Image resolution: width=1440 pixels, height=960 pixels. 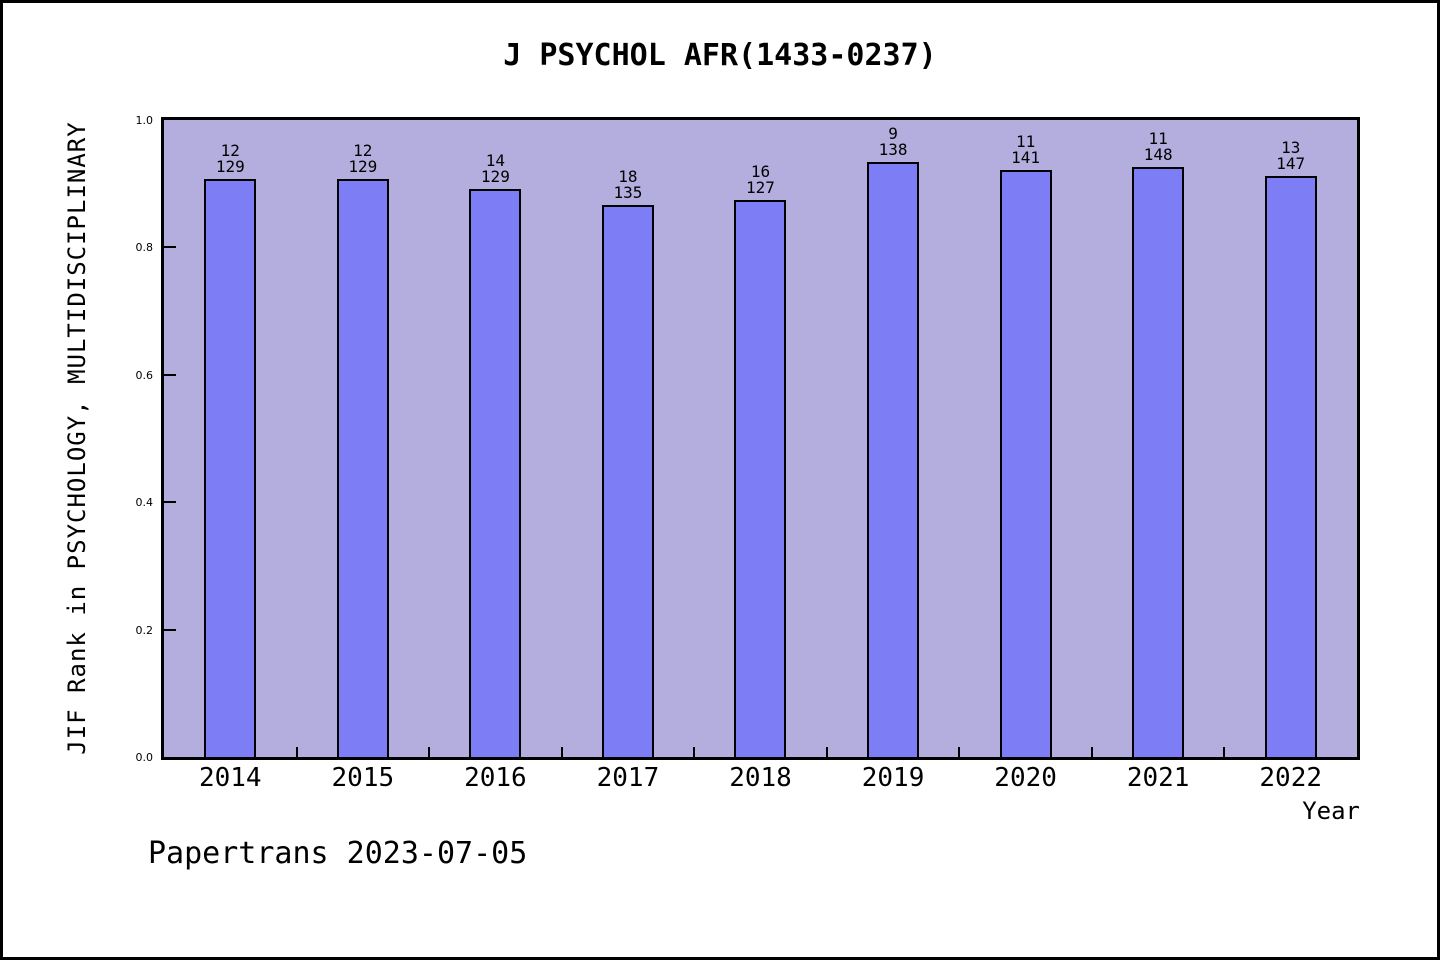 I want to click on bar-2019, so click(x=893, y=459).